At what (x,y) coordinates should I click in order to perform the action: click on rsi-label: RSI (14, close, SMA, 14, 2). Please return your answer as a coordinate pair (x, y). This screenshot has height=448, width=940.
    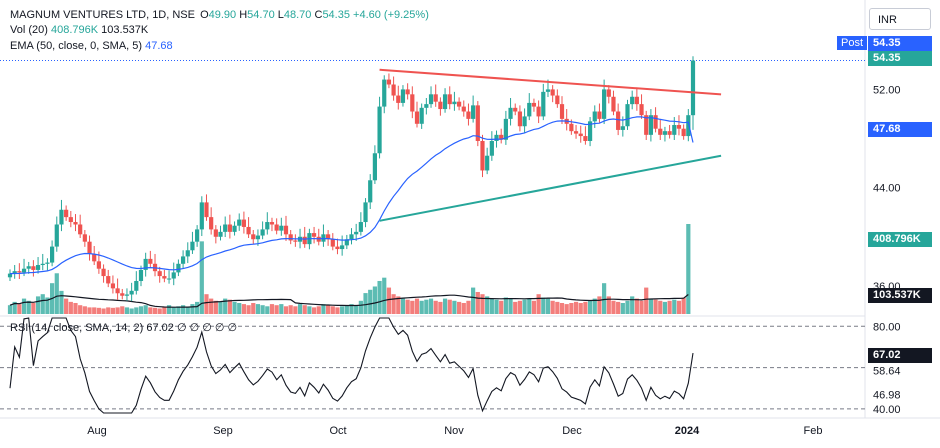
    Looking at the image, I should click on (77, 328).